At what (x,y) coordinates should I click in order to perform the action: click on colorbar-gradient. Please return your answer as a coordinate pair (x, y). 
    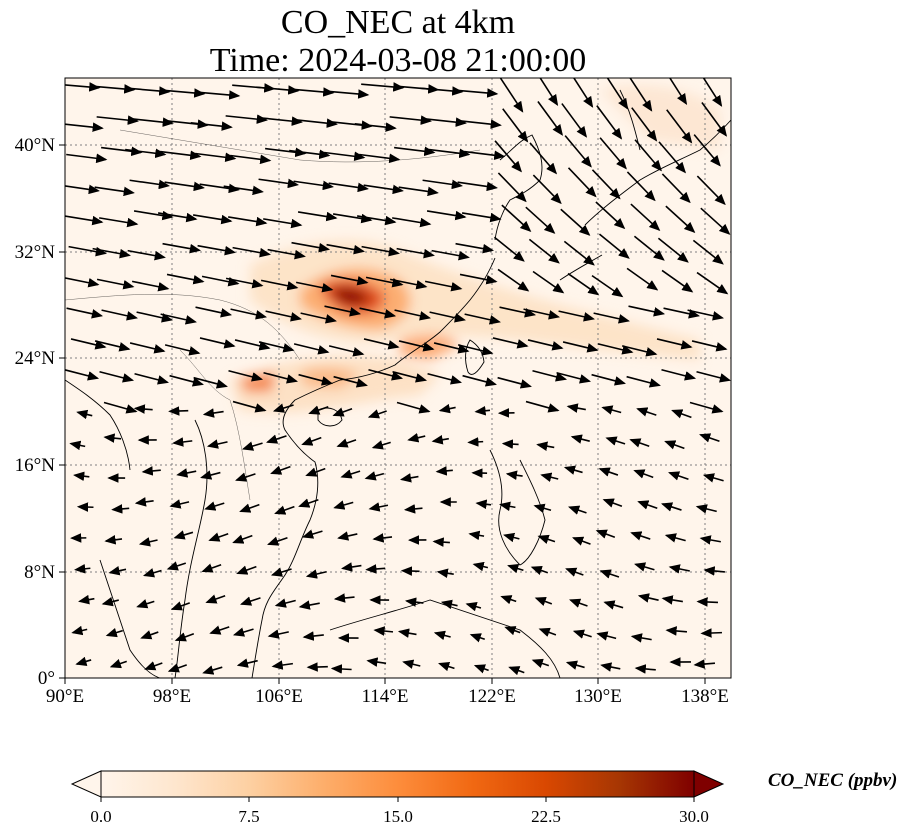
    Looking at the image, I should click on (397, 784).